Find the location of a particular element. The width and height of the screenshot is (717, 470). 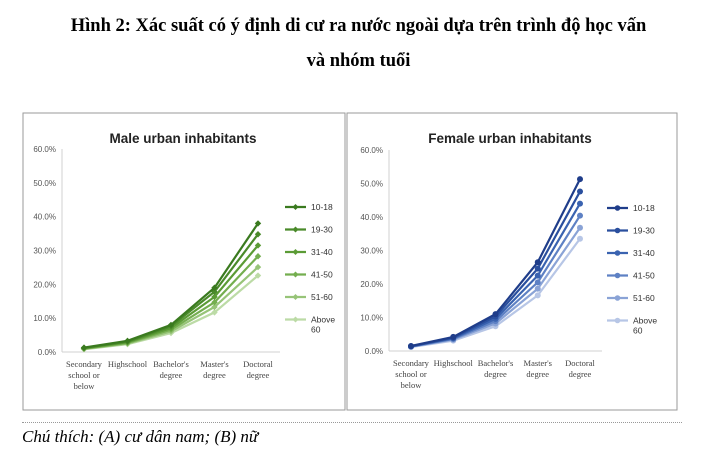

male-legend-label: Above 60 is located at coordinates (323, 325).